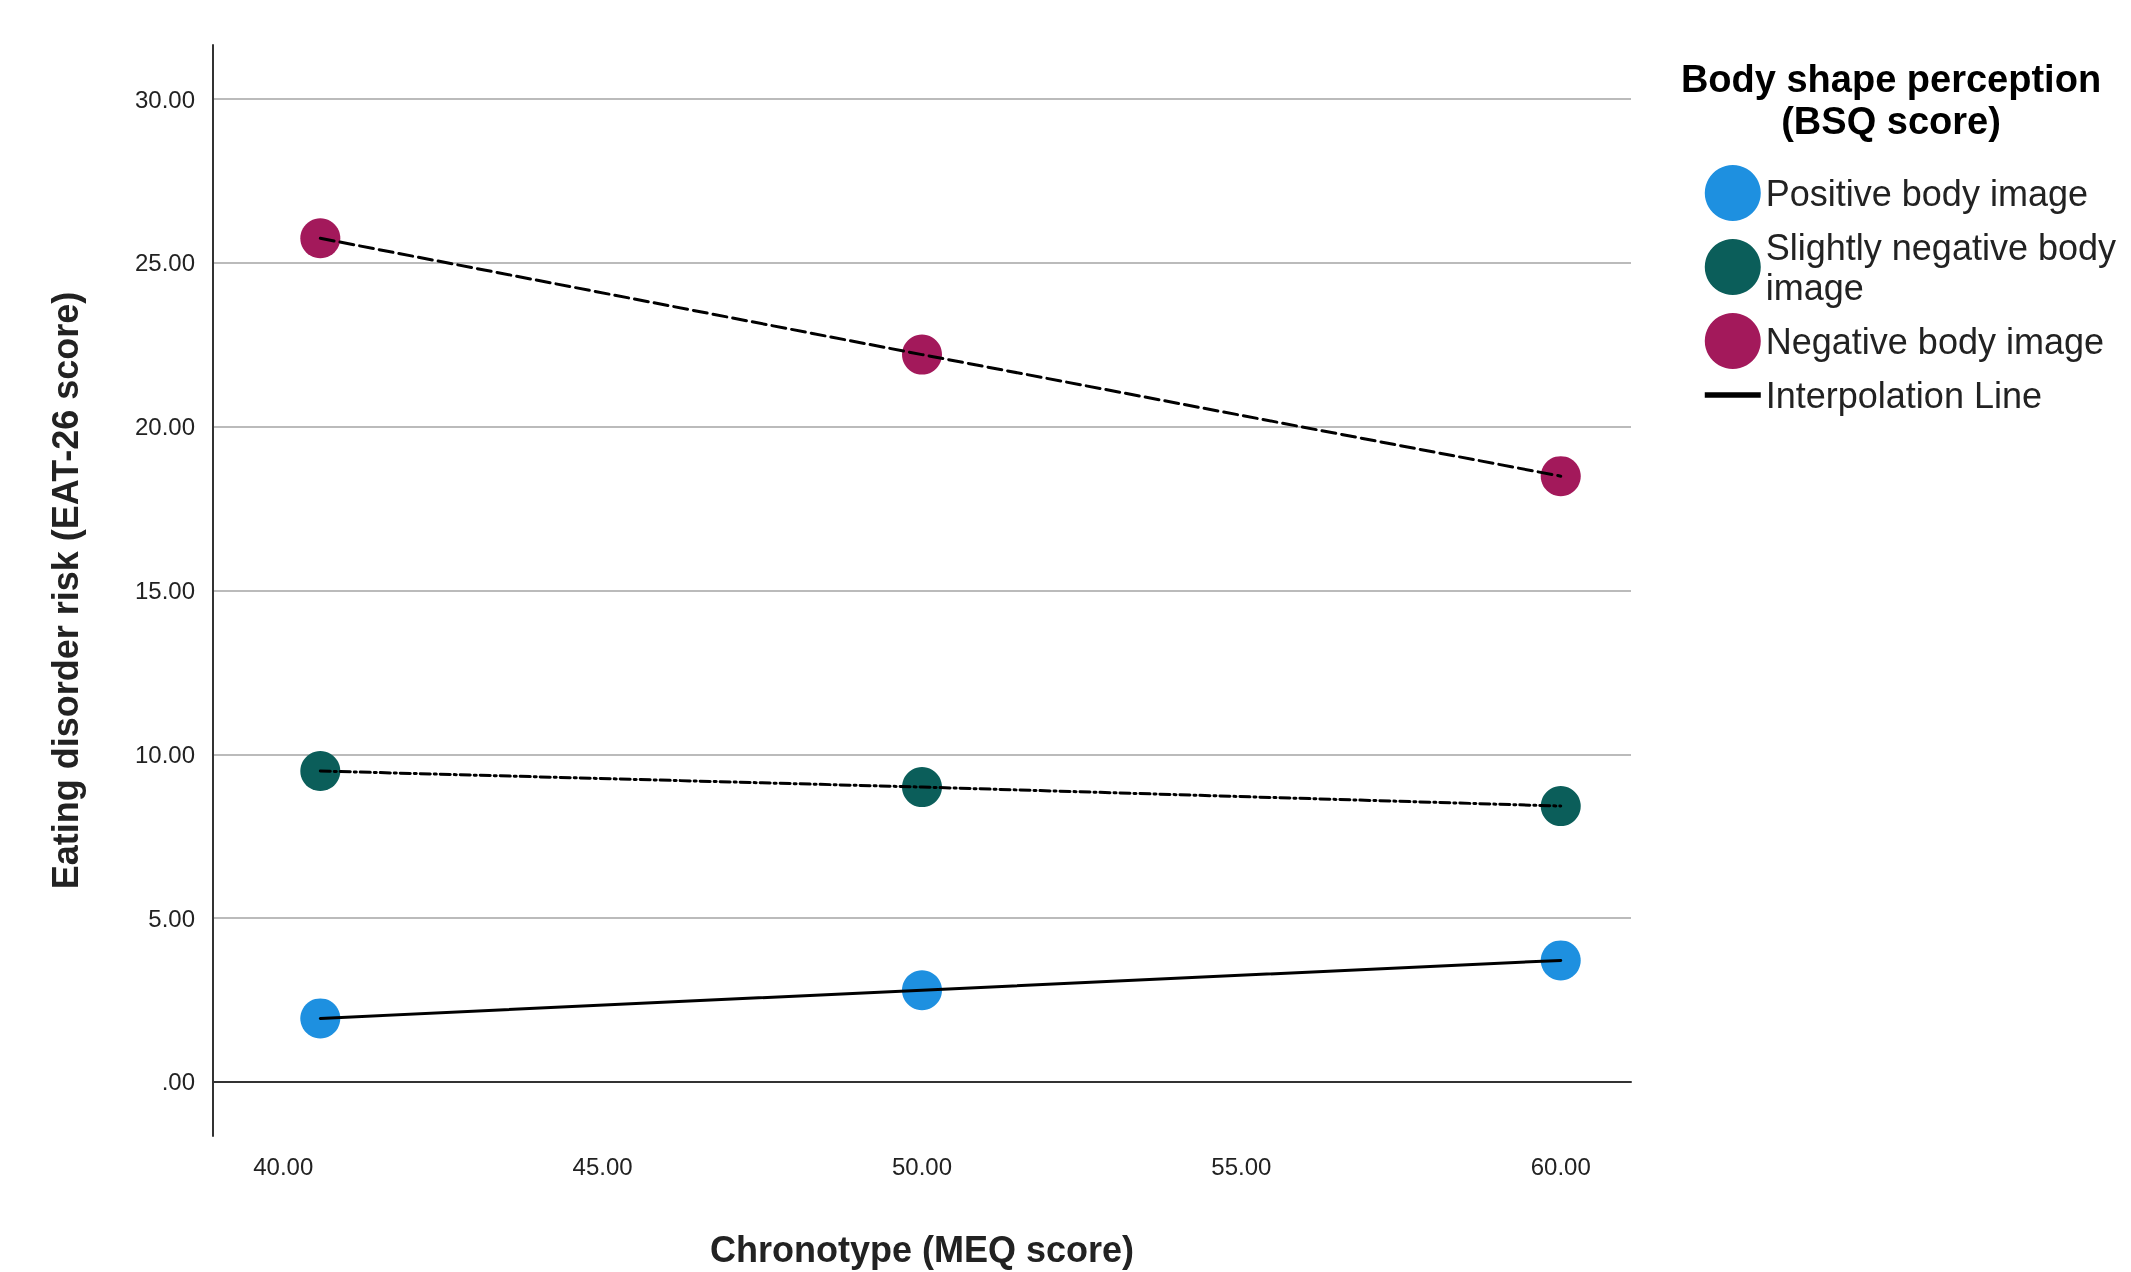 The image size is (2131, 1272). Describe the element at coordinates (1891, 100) in the screenshot. I see `legend-title: Body shape perception (BSQ score)` at that location.